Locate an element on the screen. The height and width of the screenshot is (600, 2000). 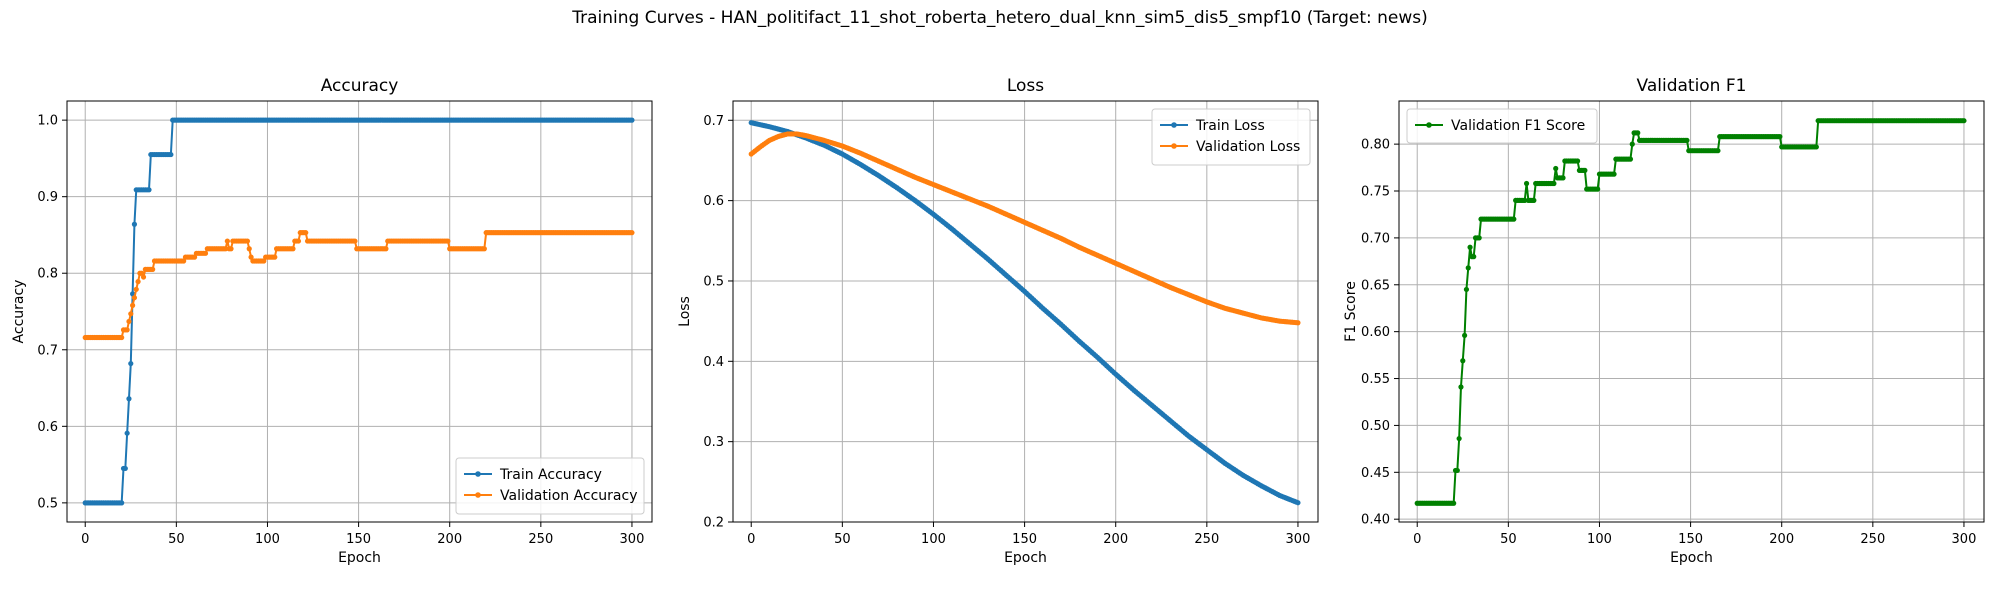
y-tick-label: 0.9 is located at coordinates (47, 197).